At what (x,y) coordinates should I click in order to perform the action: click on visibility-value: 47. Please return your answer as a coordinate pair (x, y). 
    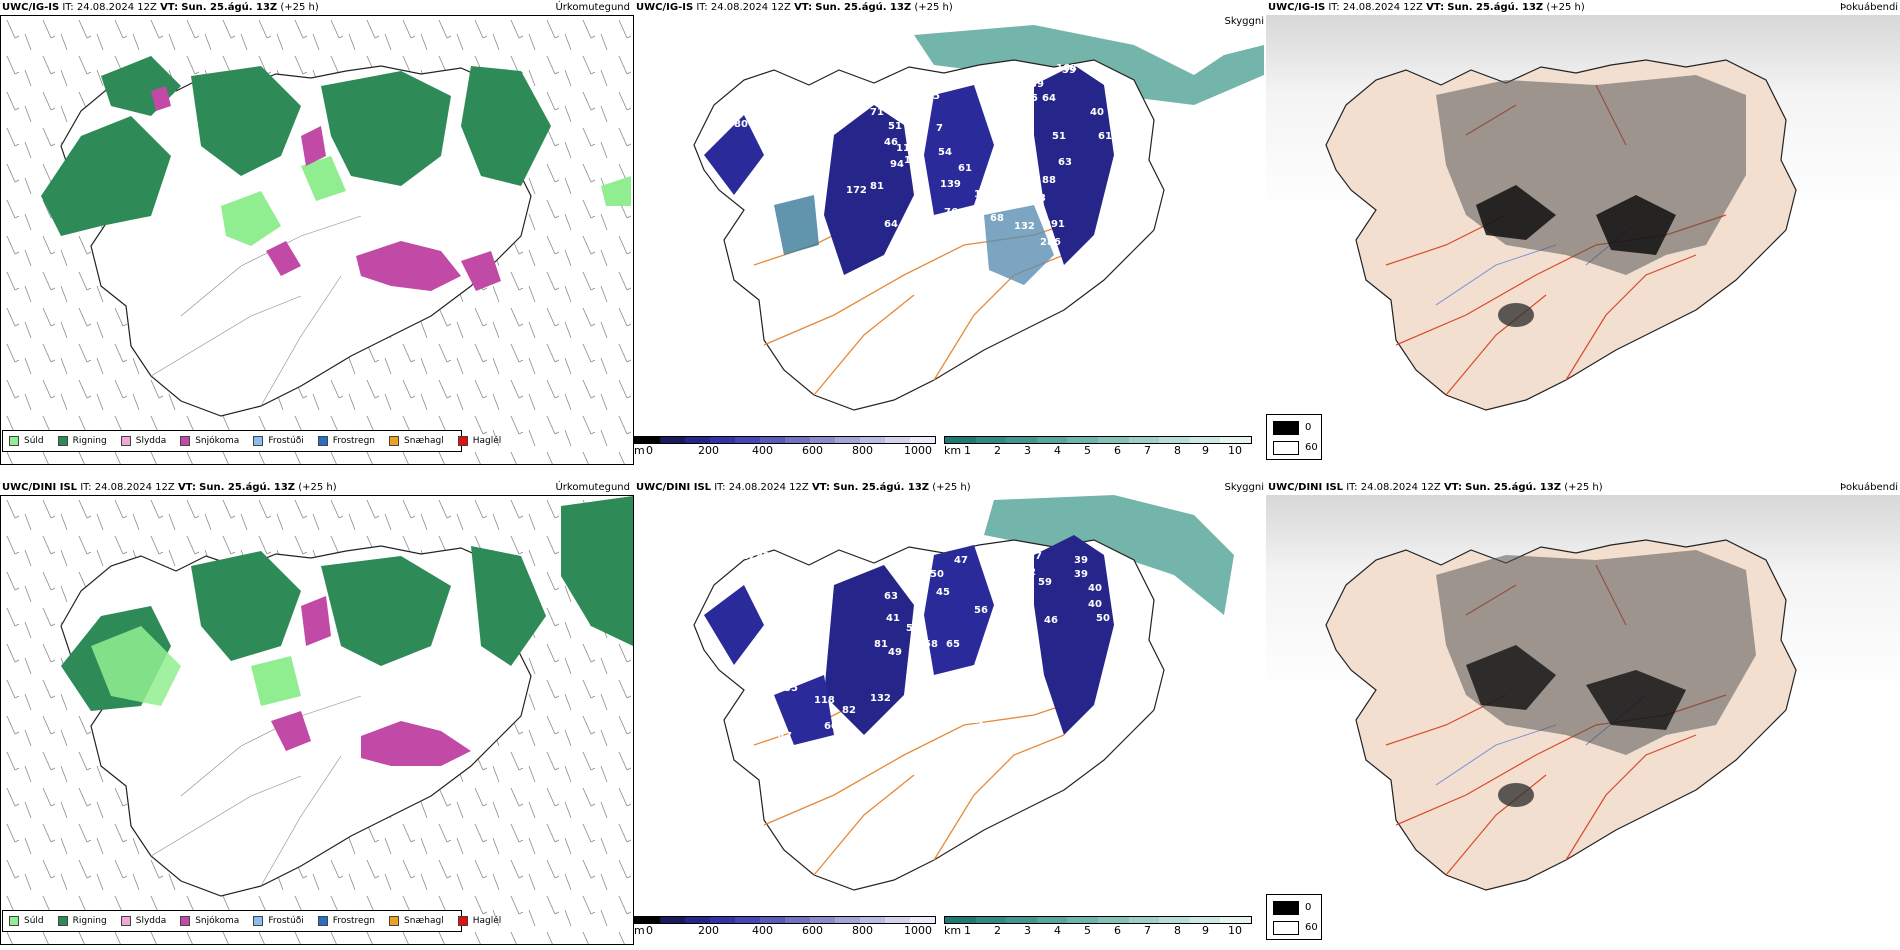
    Looking at the image, I should click on (785, 736).